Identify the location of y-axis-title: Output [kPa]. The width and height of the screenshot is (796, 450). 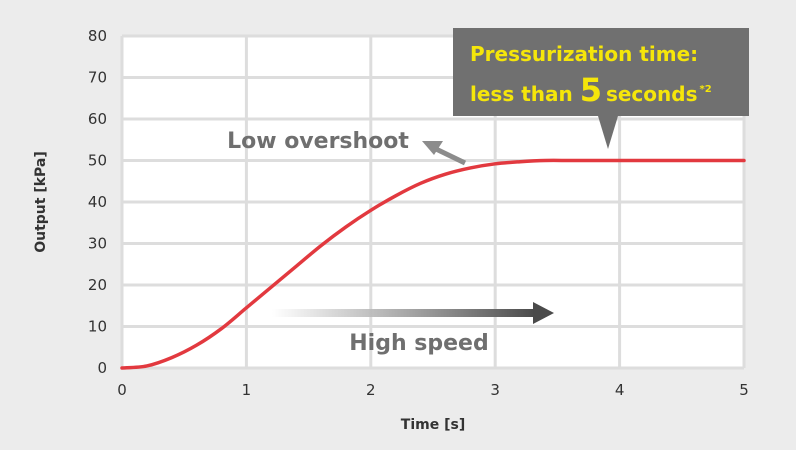
(41, 202).